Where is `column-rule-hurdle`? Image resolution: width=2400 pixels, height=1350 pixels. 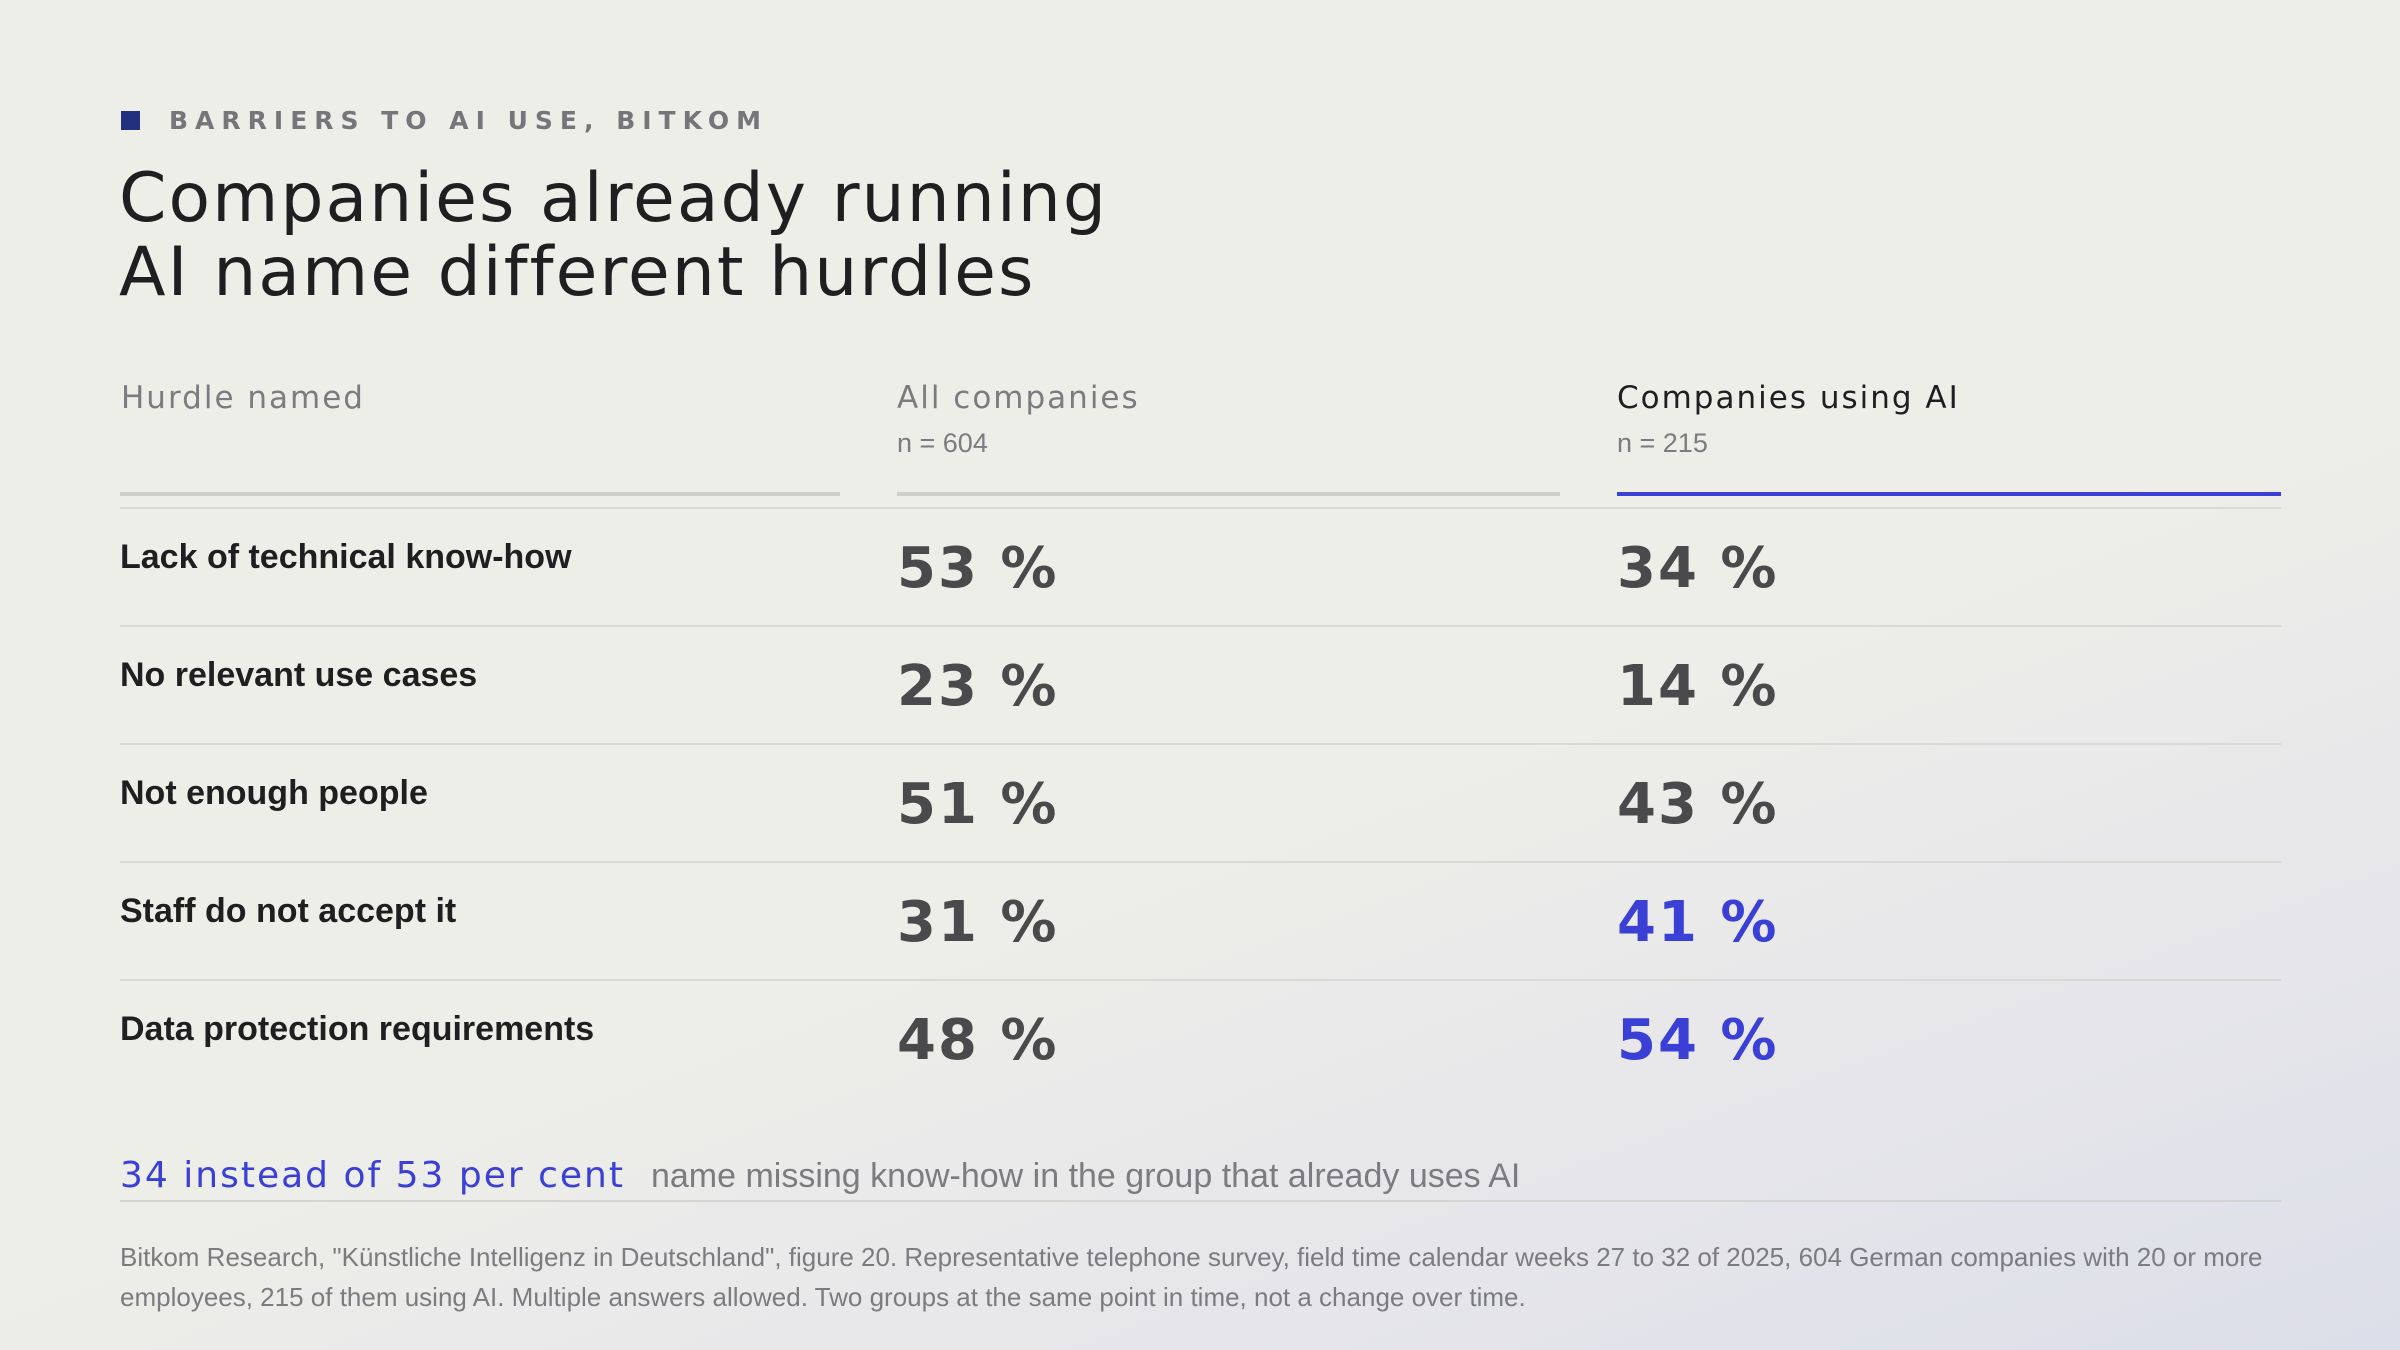 column-rule-hurdle is located at coordinates (480, 494).